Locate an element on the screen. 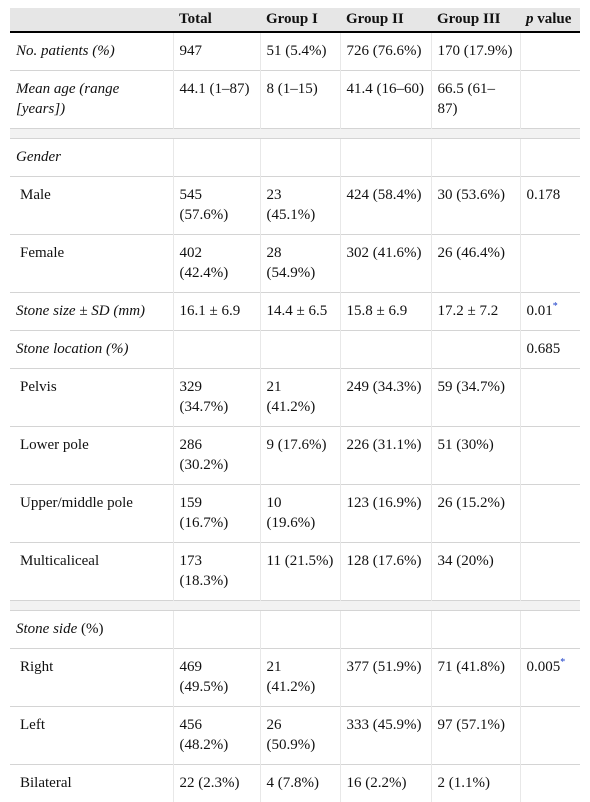 The width and height of the screenshot is (590, 802). cell-group-1: 28 (54.9%) is located at coordinates (300, 264).